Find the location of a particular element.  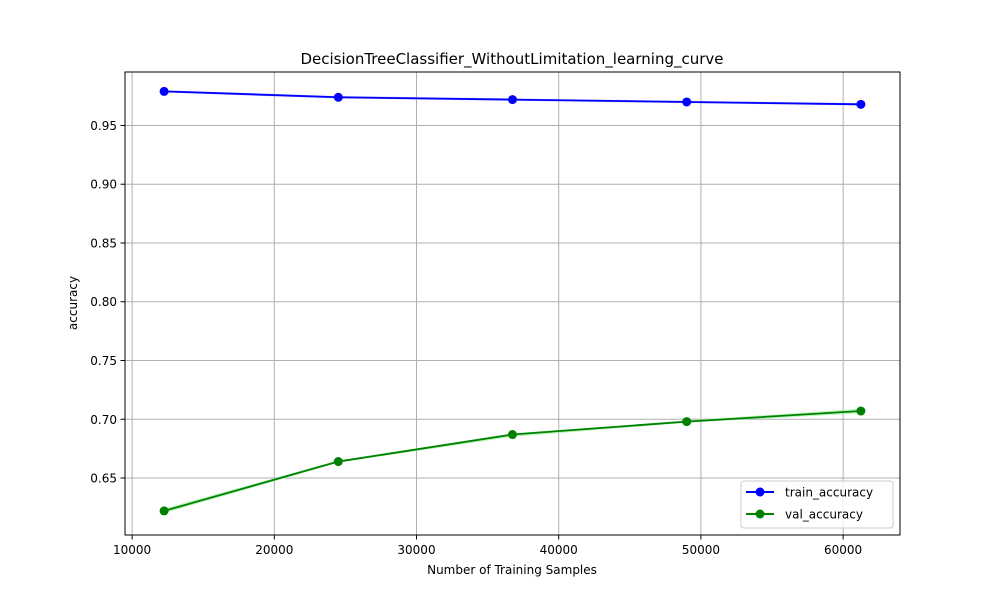

y-axis-ticks: 0.65 0.70 0.75 0.80 0.85 0.90 0.95 is located at coordinates (107, 302).